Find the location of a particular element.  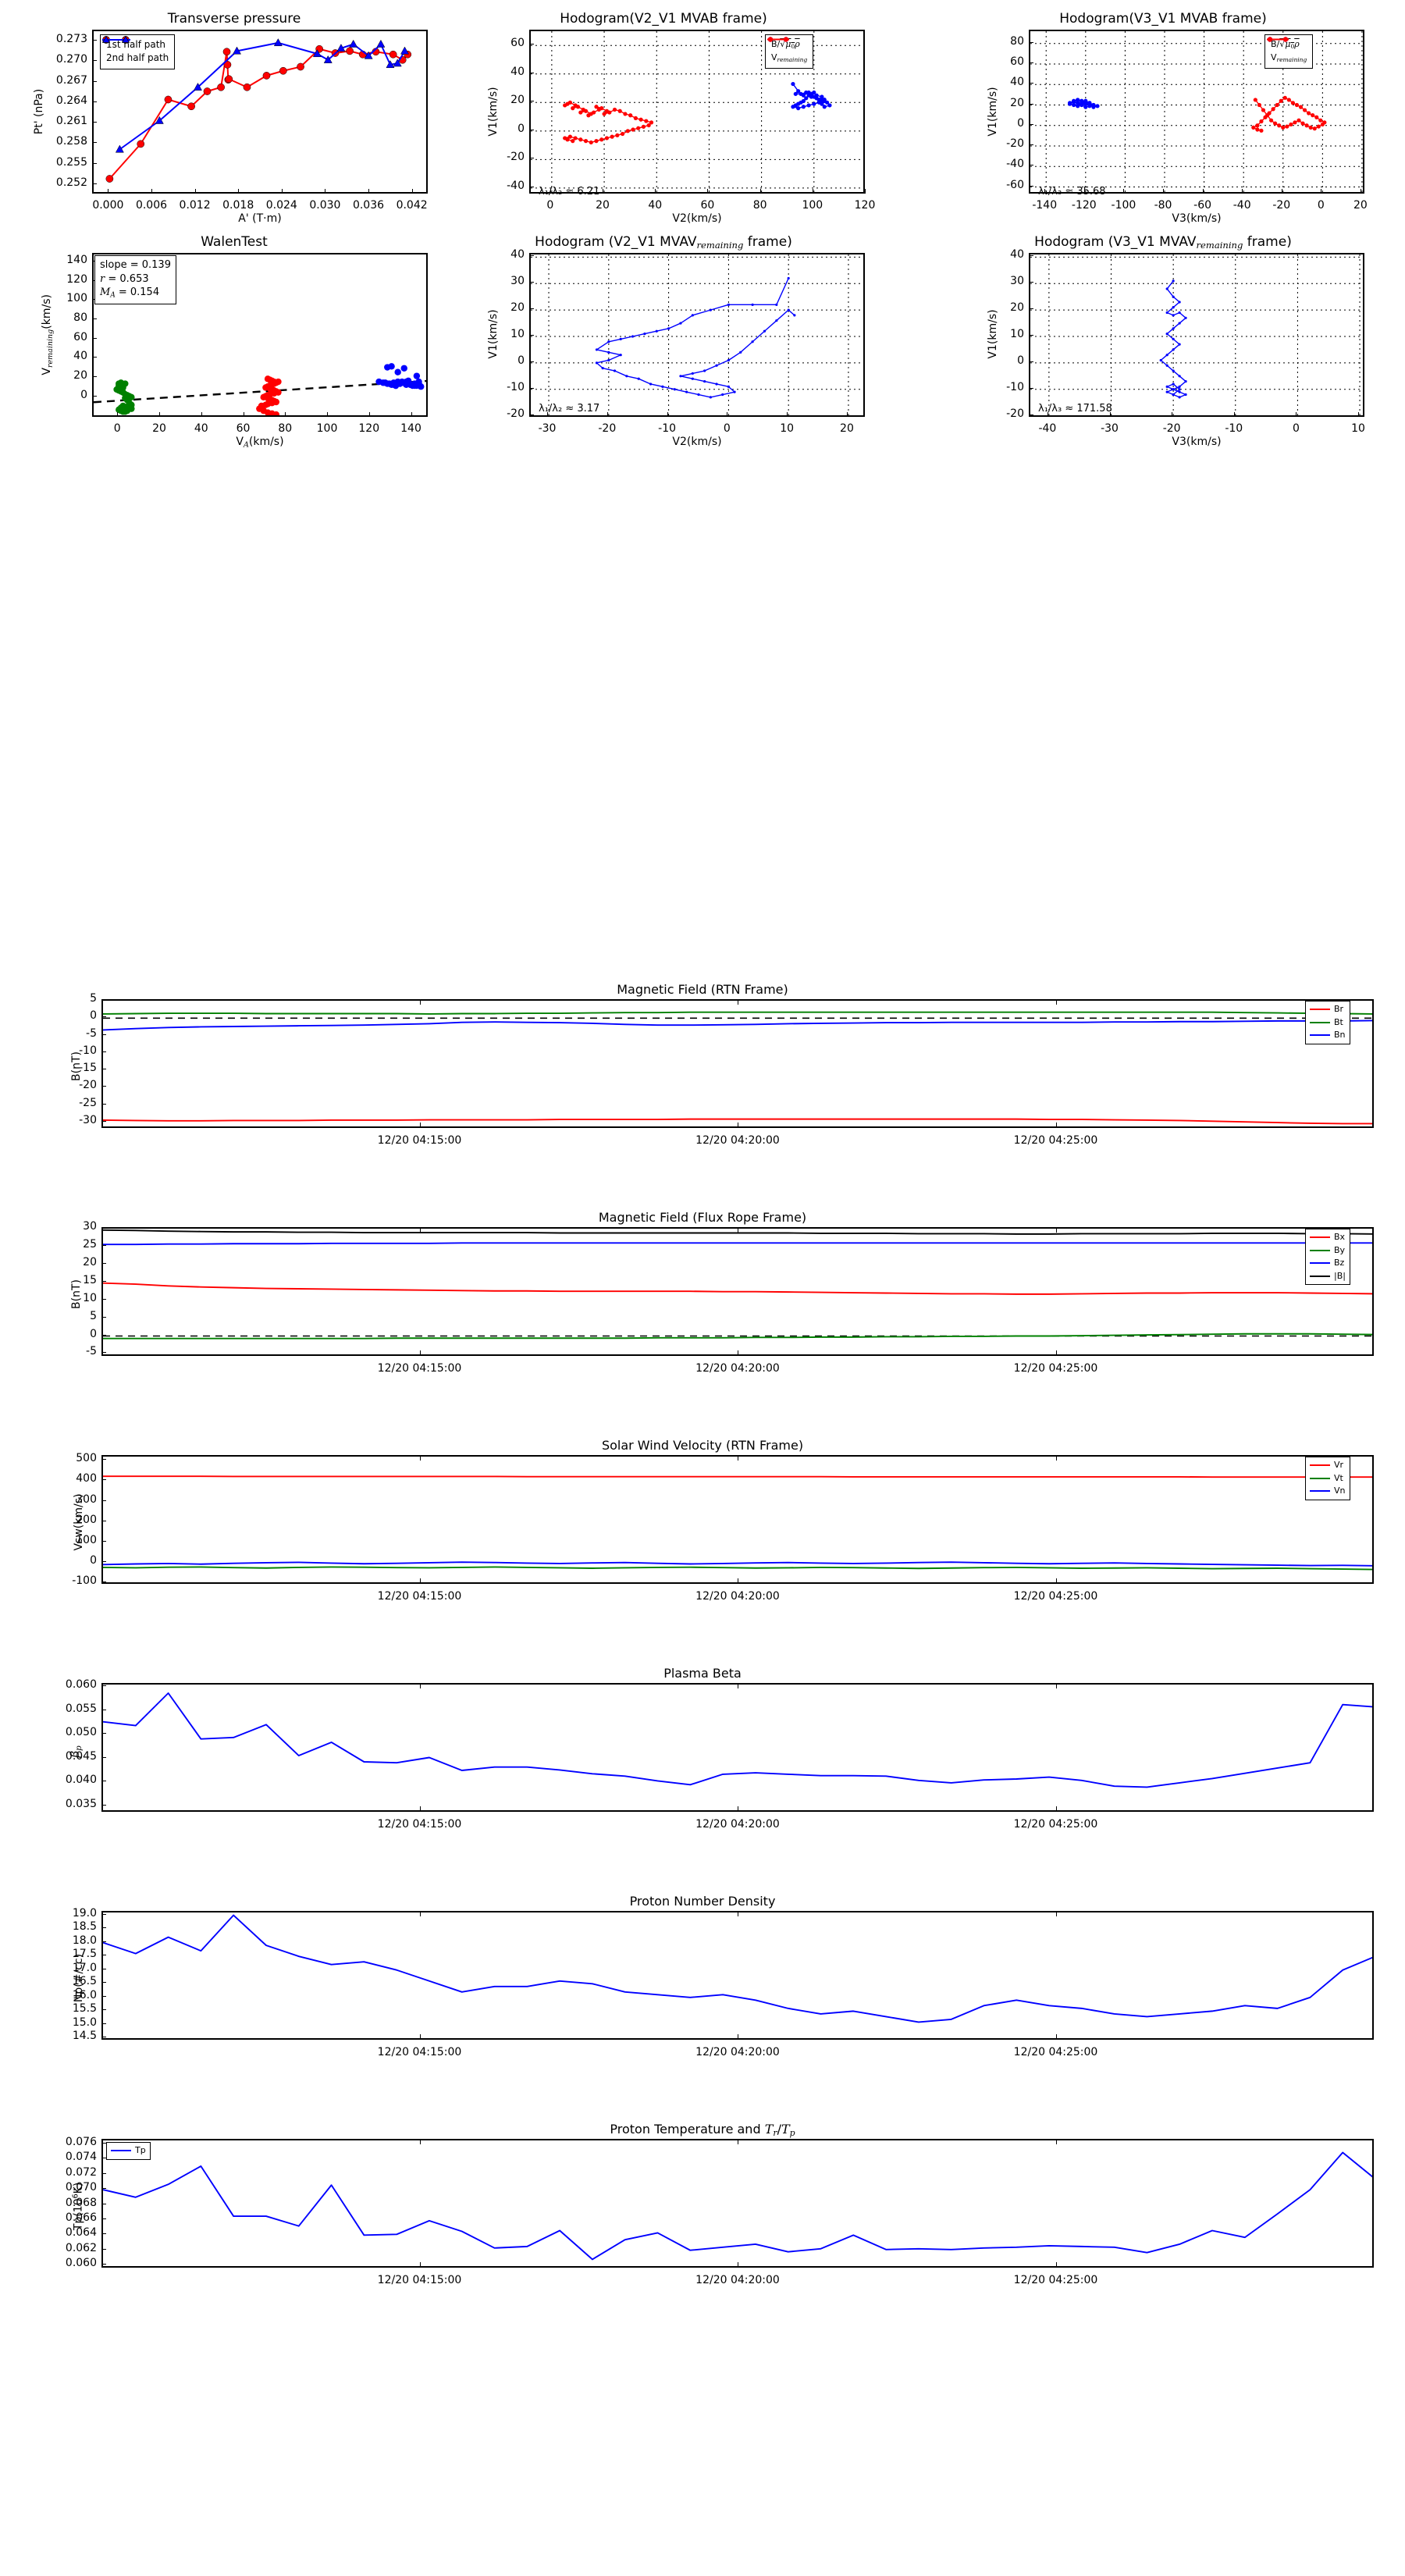

y-tick-label: 15.0 is located at coordinates (85, 2022).